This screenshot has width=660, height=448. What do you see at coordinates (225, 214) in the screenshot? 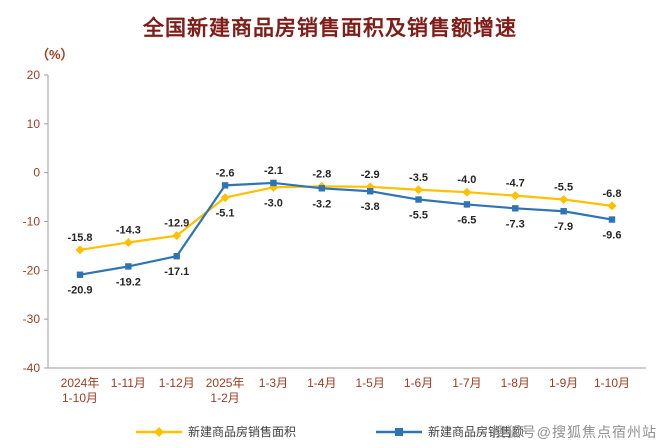
I see `data-label: -5.1` at bounding box center [225, 214].